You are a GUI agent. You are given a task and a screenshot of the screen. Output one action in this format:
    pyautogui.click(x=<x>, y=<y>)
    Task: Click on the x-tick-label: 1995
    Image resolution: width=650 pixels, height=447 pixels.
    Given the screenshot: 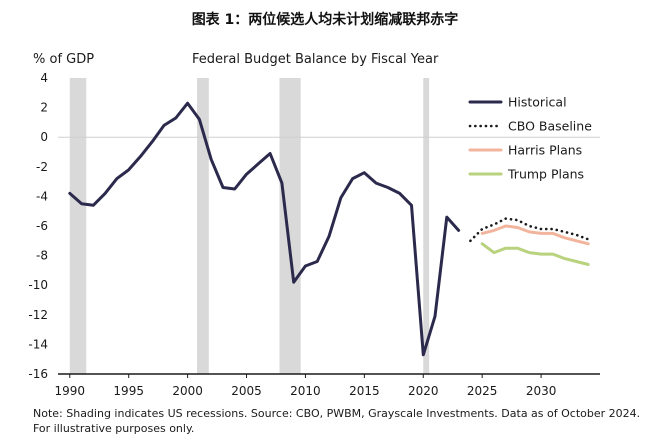 What is the action you would take?
    pyautogui.click(x=128, y=391)
    